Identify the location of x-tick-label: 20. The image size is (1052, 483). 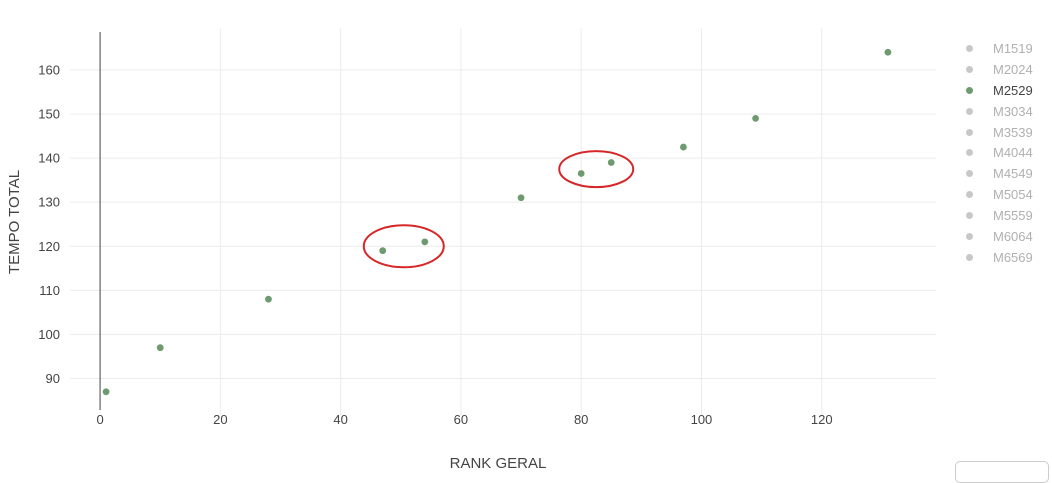
(220, 419).